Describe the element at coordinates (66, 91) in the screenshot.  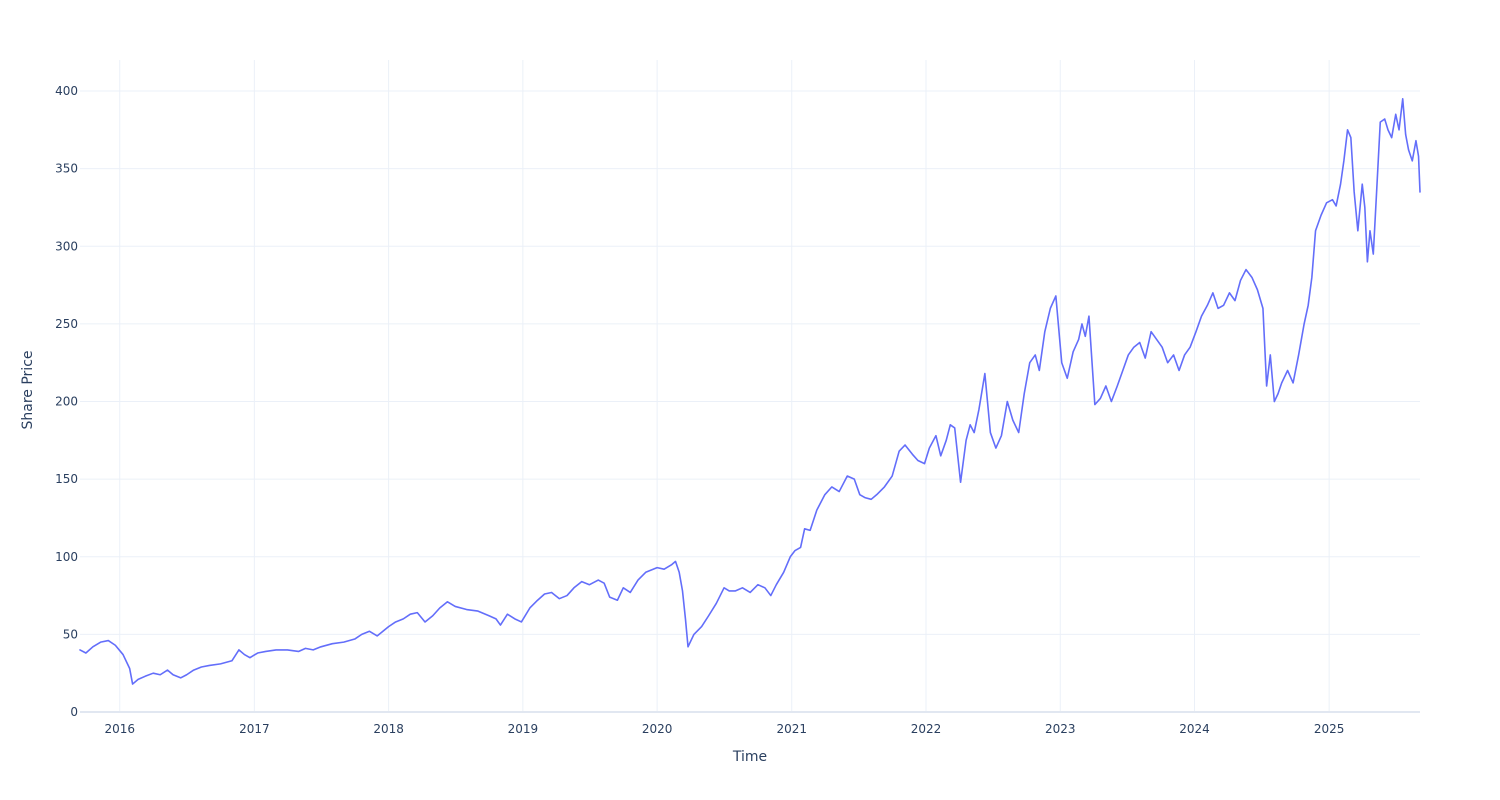
I see `y-tick-label: 400` at that location.